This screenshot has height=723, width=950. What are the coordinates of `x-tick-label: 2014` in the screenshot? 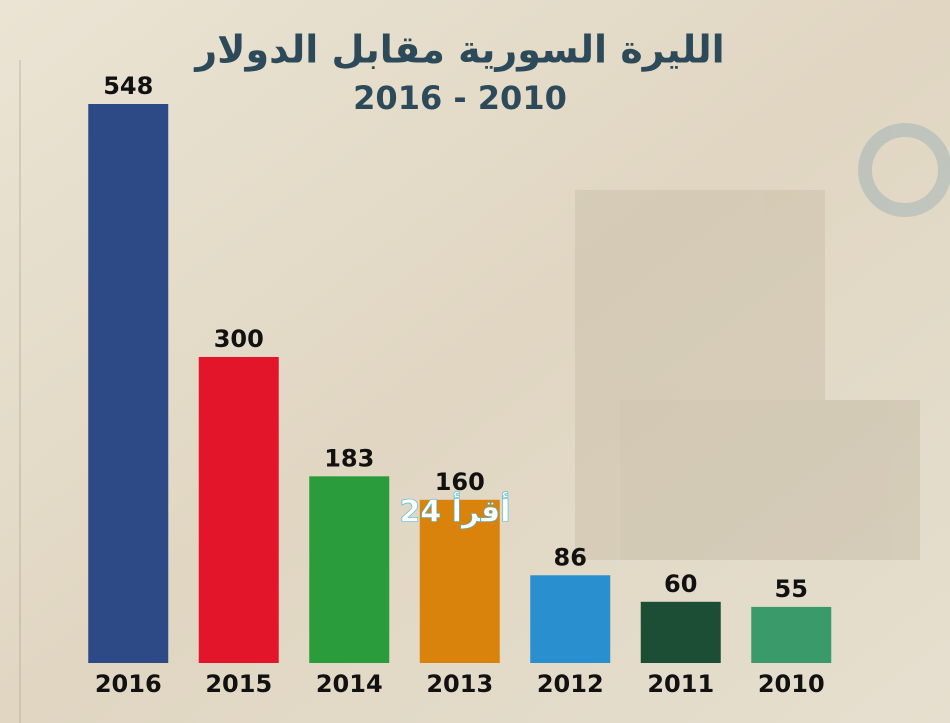 It's located at (349, 684).